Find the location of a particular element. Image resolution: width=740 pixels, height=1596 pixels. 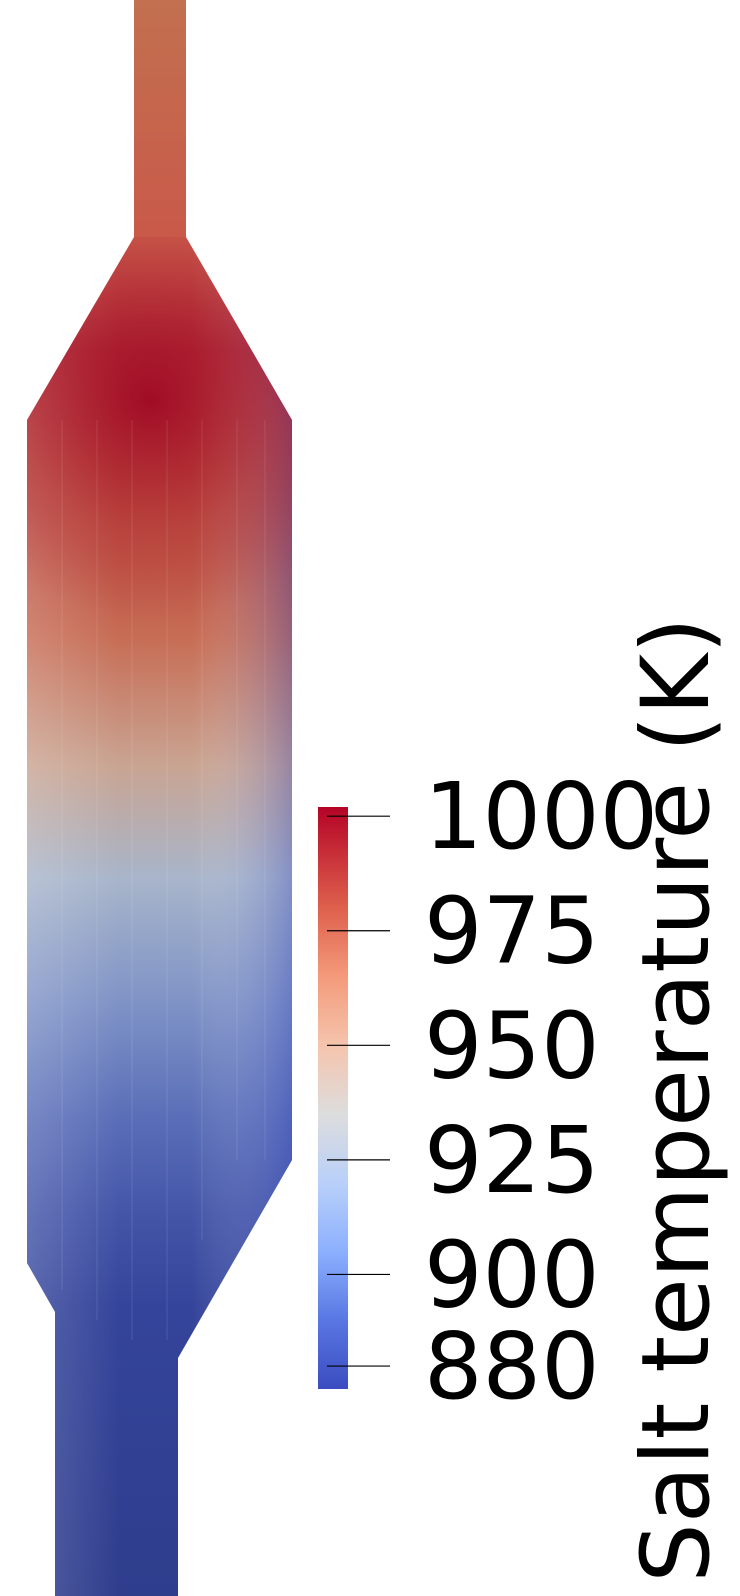

colorbar-gradient is located at coordinates (333, 1098).